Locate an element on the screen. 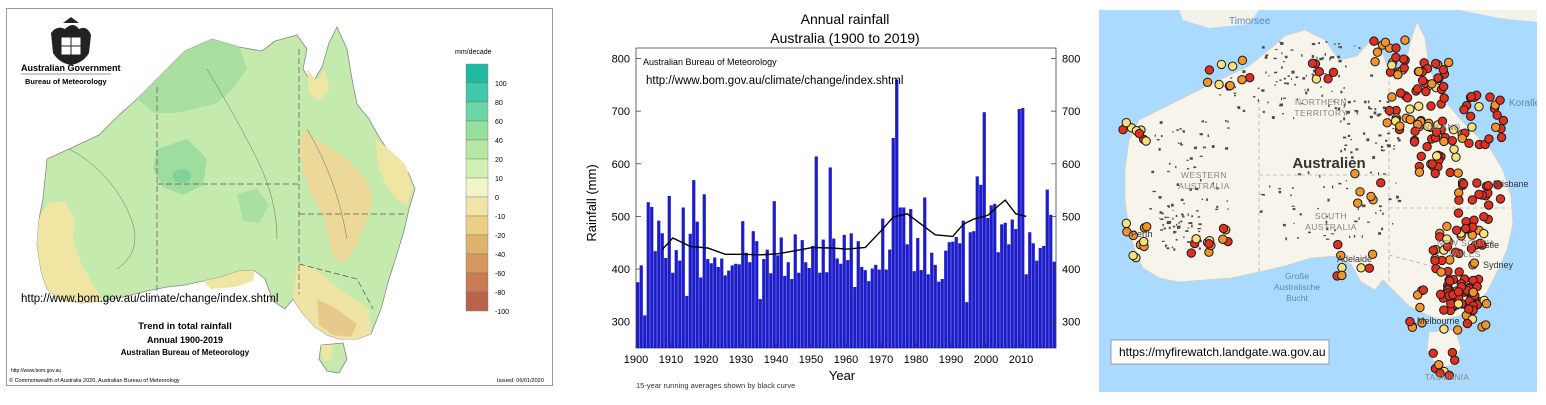  legend-swatch is located at coordinates (477, 111).